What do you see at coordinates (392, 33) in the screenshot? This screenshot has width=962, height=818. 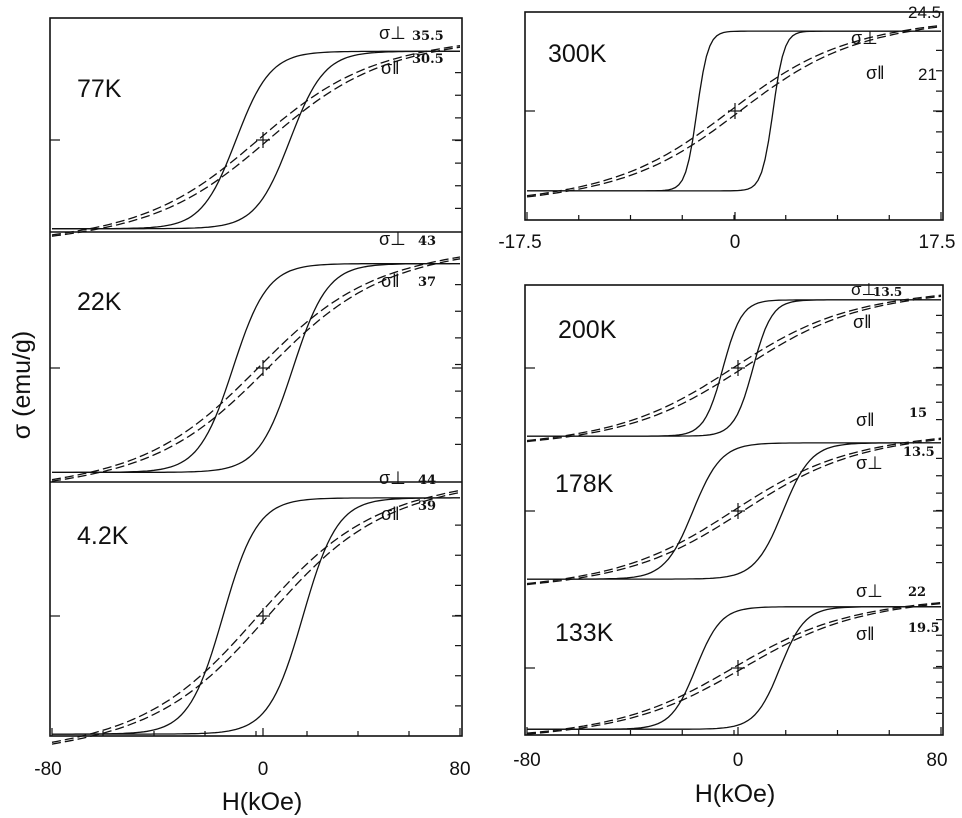 I see `sigma-perp-label-77k: σ⊥` at bounding box center [392, 33].